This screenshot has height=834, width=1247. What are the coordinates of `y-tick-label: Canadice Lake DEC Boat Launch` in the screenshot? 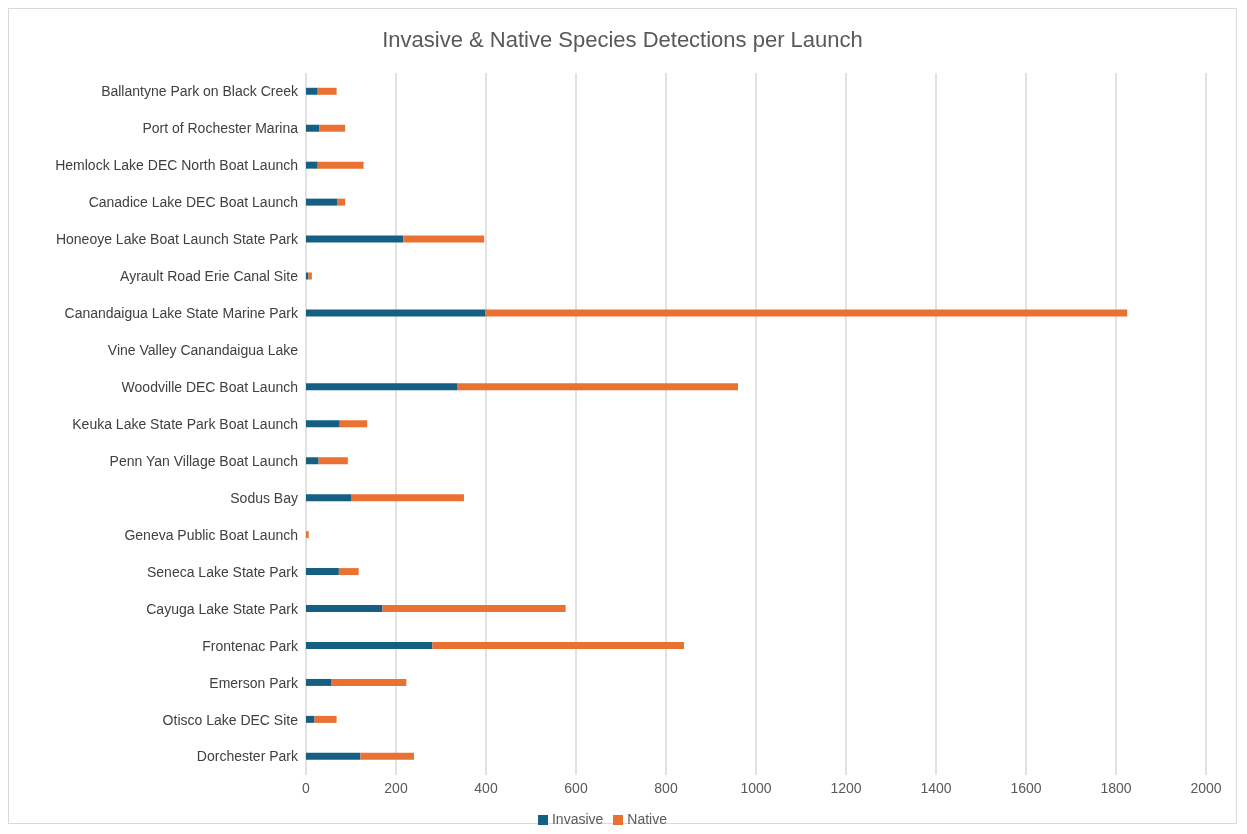 It's located at (193, 202).